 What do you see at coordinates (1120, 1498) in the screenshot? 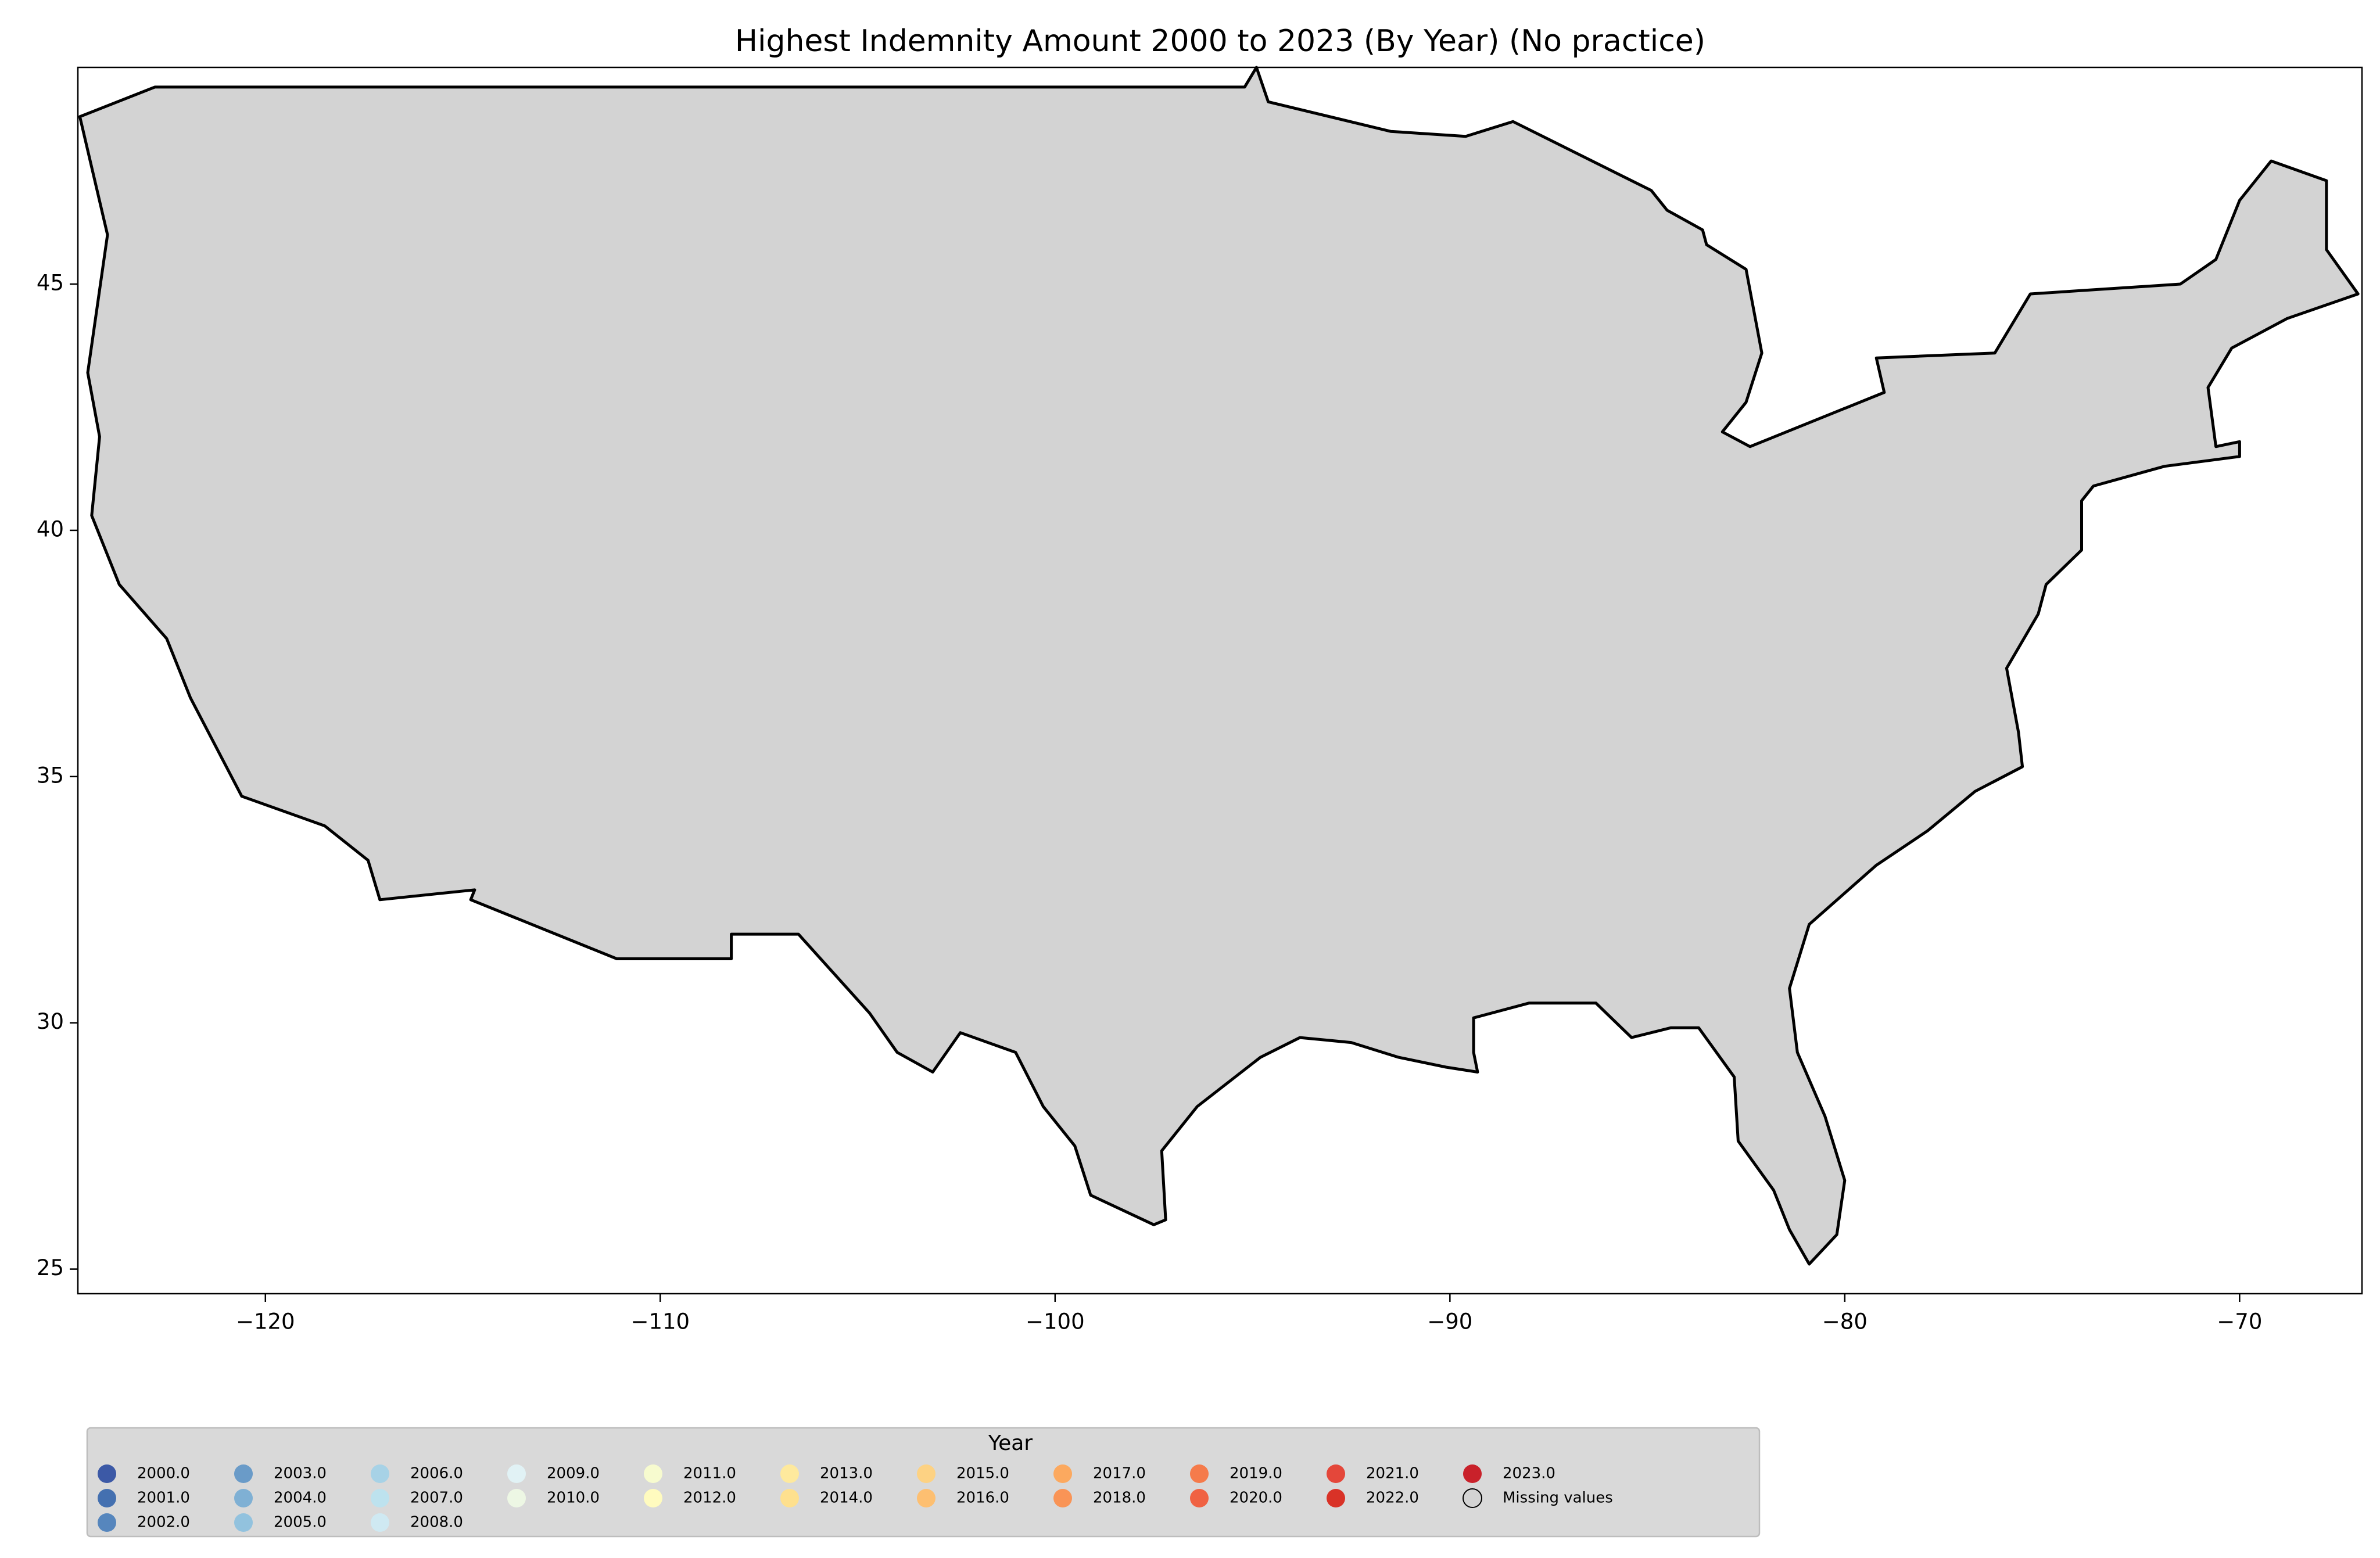
I see `legend-label: 2018.0` at bounding box center [1120, 1498].